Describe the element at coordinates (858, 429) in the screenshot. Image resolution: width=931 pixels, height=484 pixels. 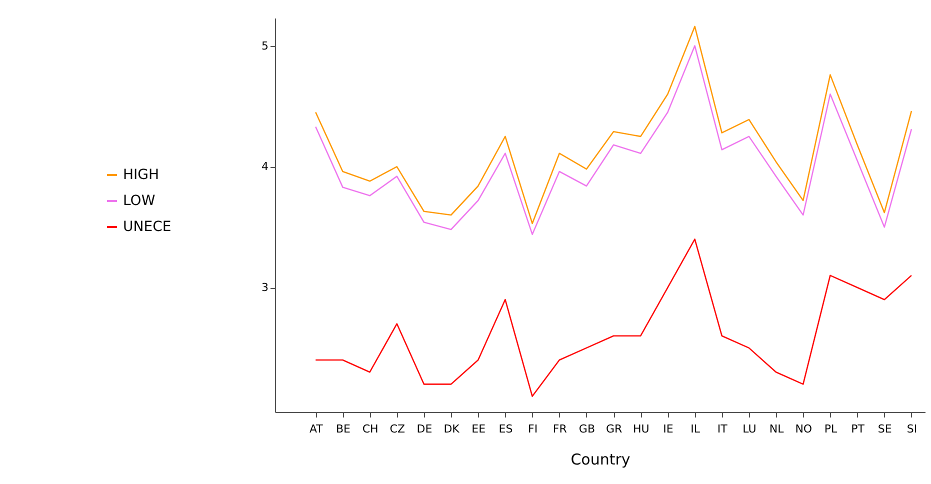
I see `x-tick-label: PT` at that location.